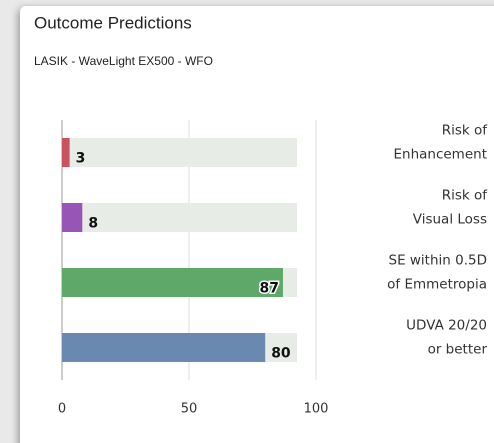  What do you see at coordinates (446, 326) in the screenshot?
I see `category-label: UDVA 20/20` at bounding box center [446, 326].